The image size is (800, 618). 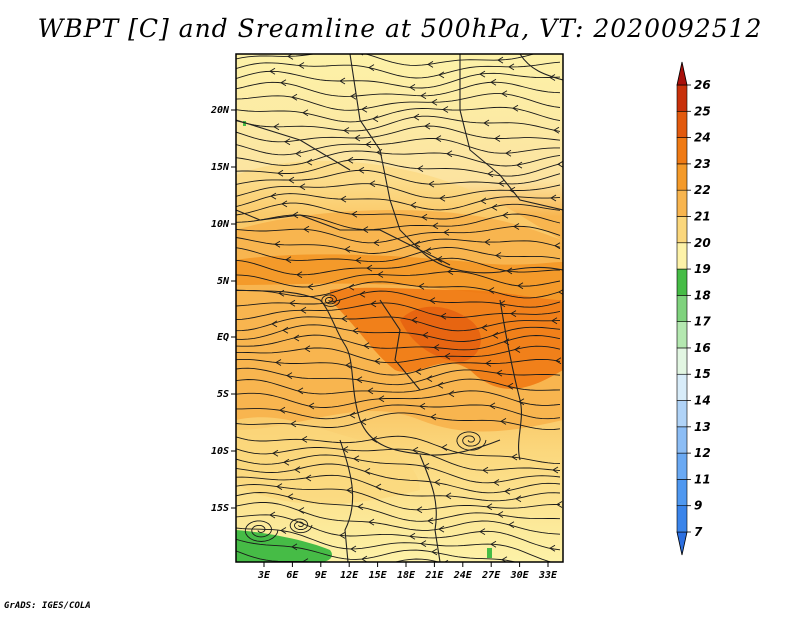 I want to click on colorbar-segment, so click(x=682, y=98).